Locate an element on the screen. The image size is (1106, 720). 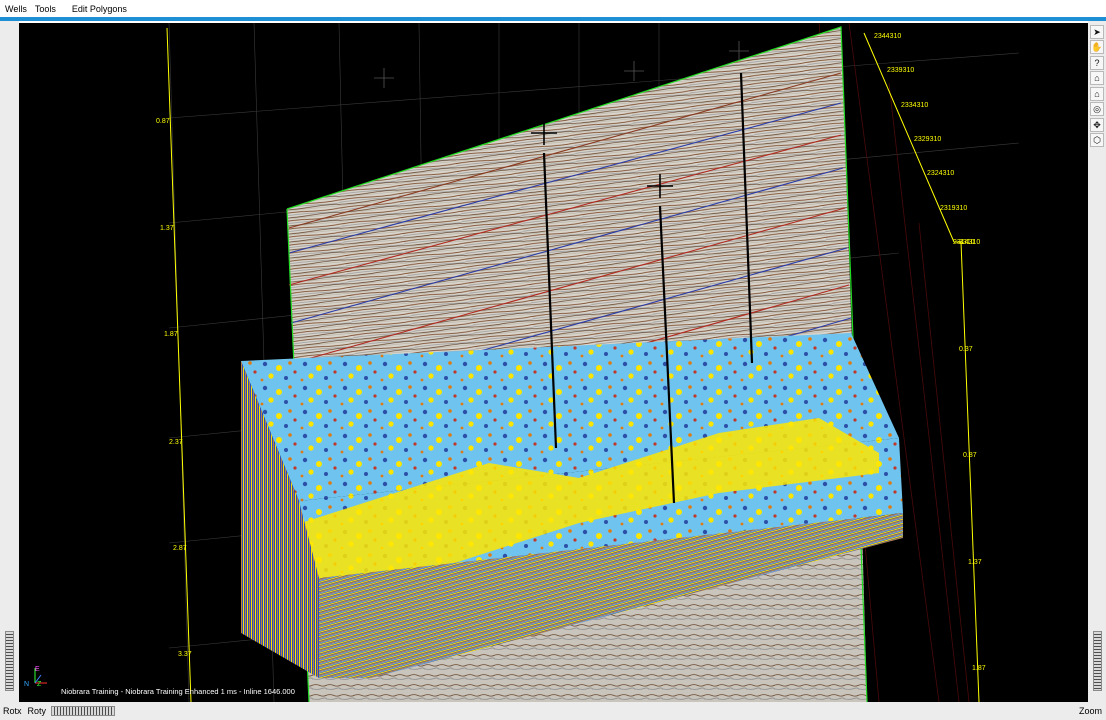
question-icon: ? is located at coordinates (1097, 63).